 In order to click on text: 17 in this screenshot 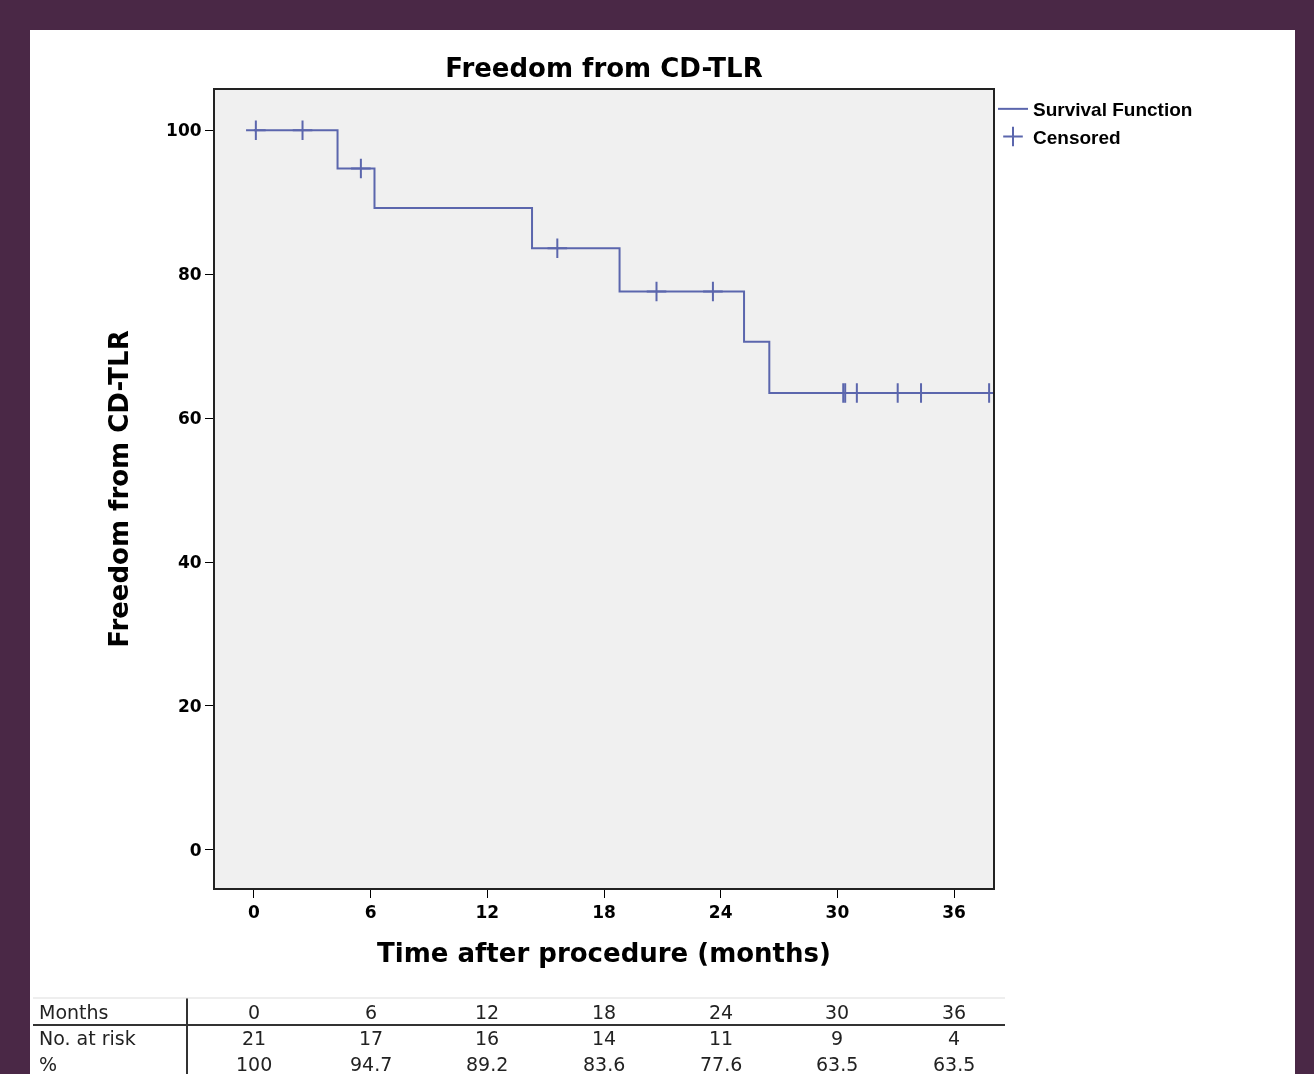, I will do `click(371, 1038)`.